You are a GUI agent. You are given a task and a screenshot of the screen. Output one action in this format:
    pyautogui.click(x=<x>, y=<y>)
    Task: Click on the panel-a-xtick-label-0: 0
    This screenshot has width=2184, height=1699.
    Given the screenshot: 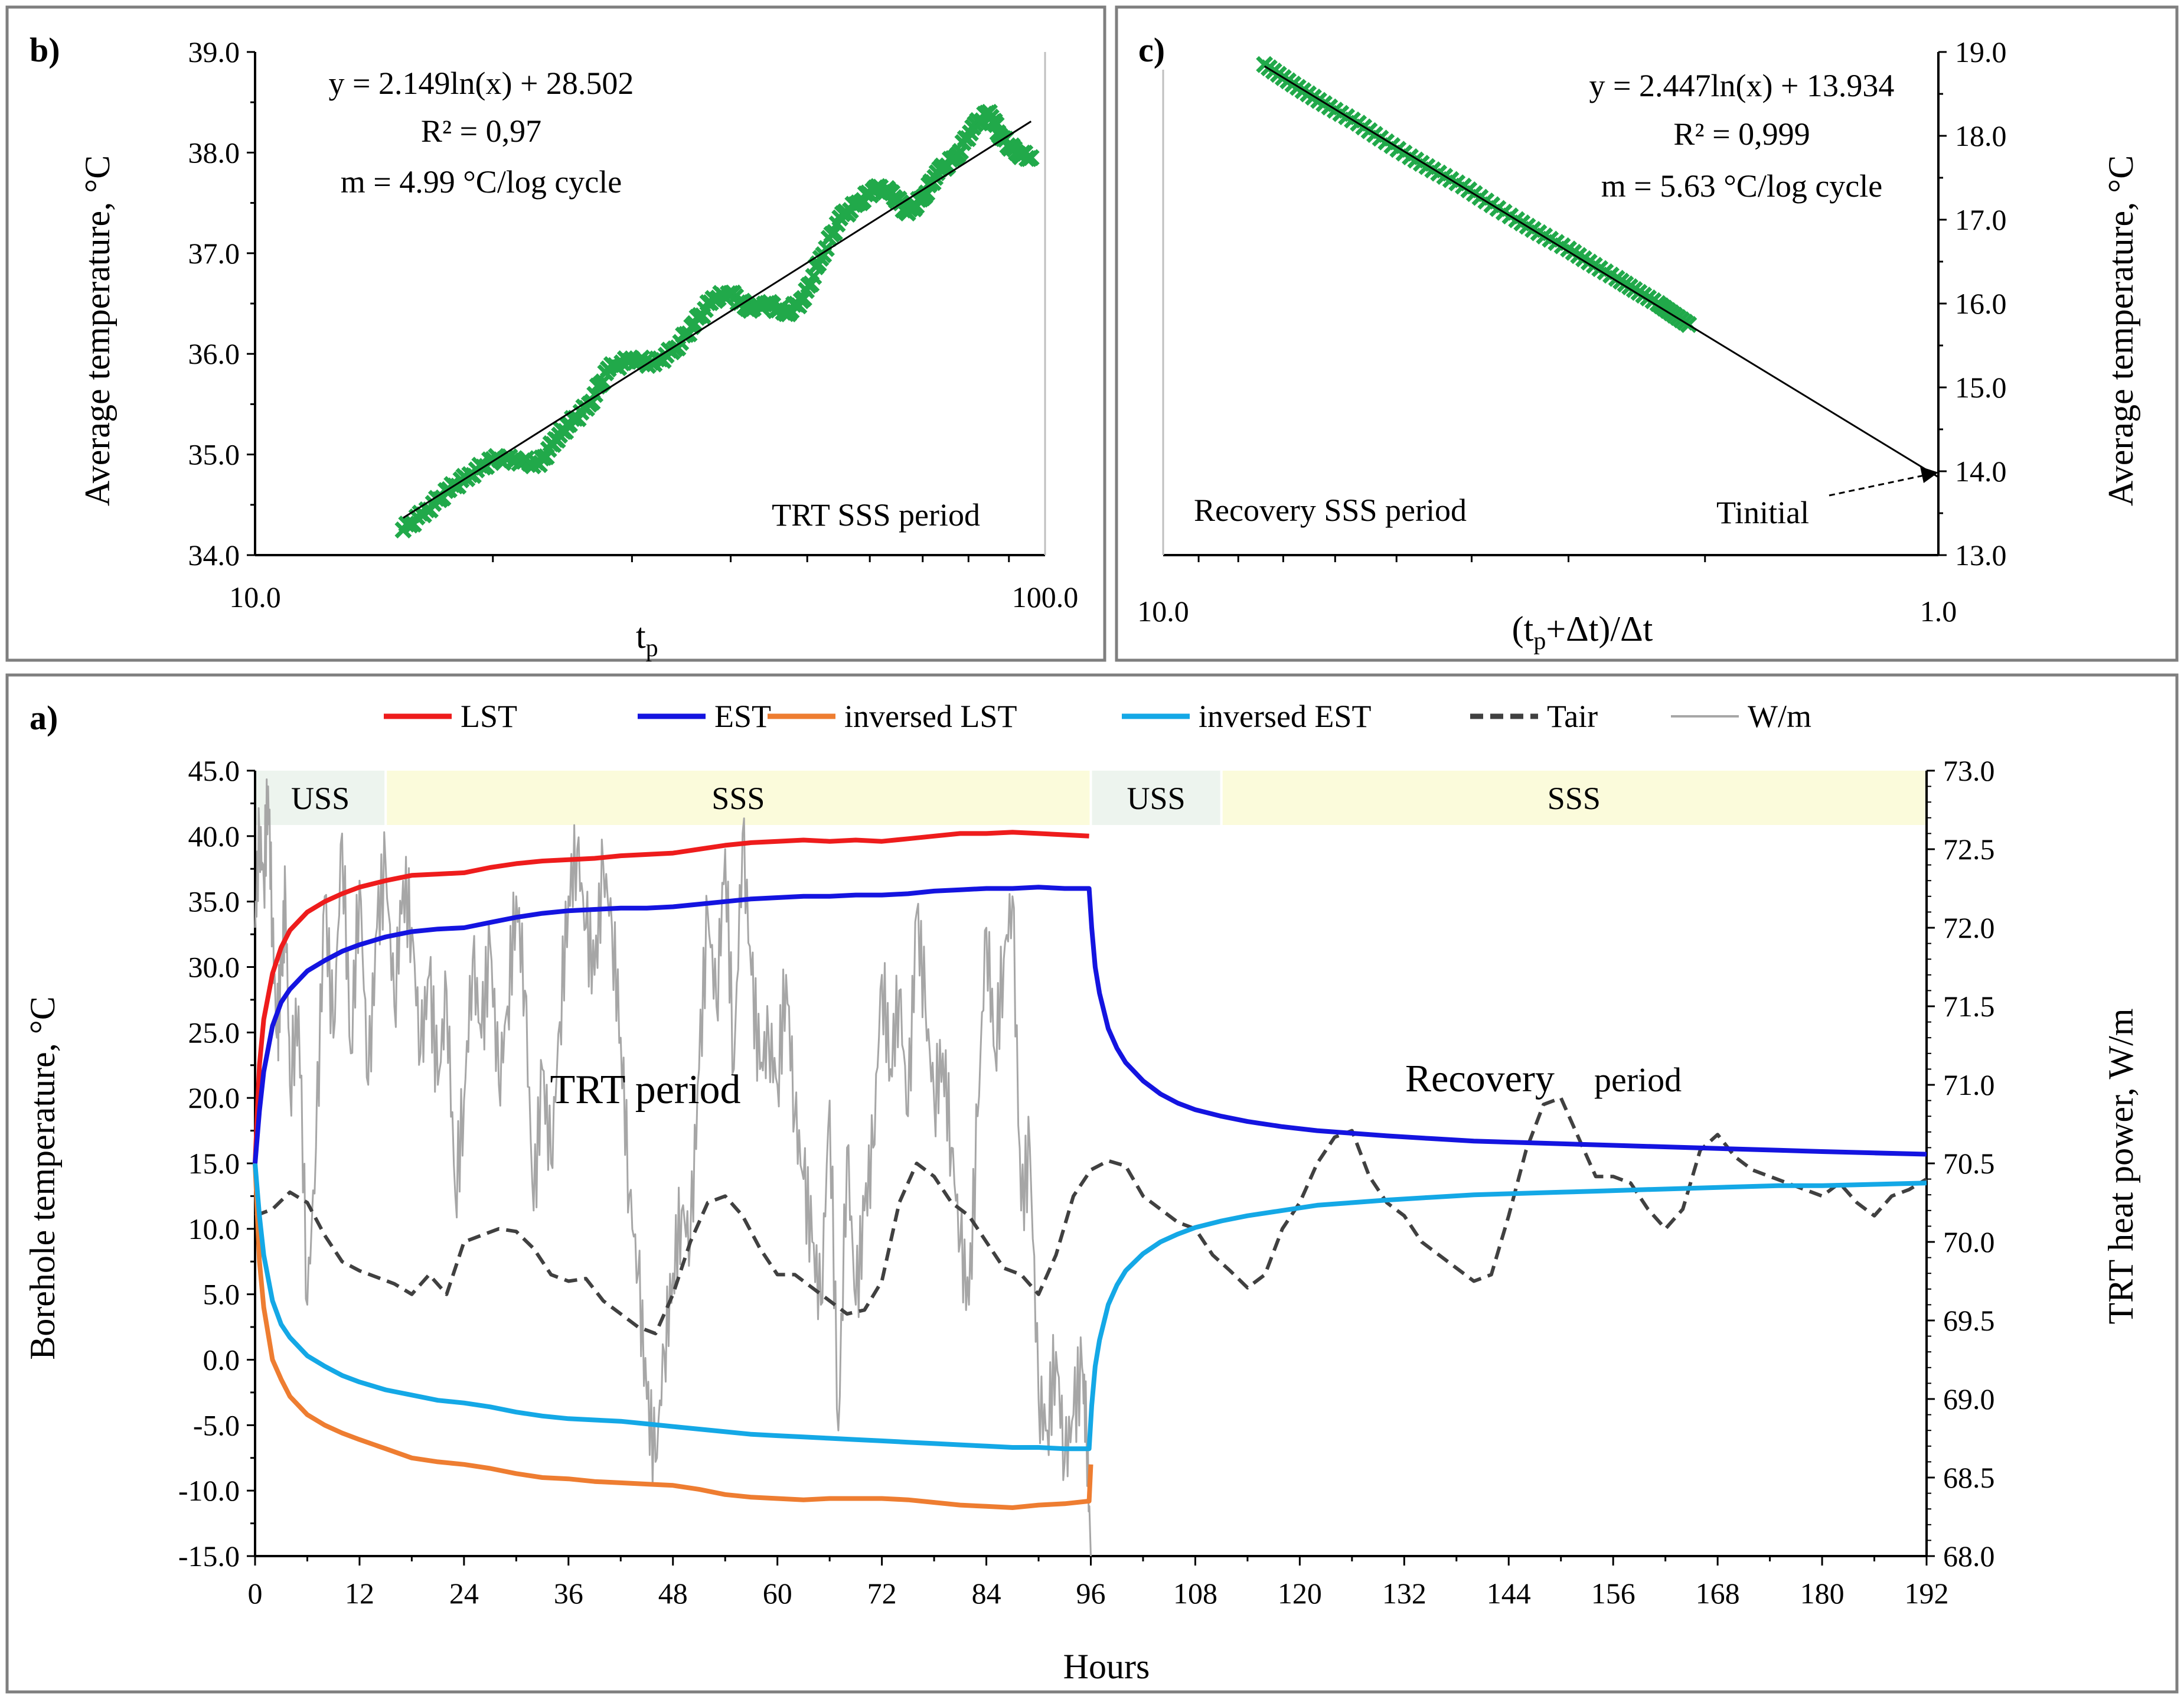 What is the action you would take?
    pyautogui.click(x=255, y=1593)
    